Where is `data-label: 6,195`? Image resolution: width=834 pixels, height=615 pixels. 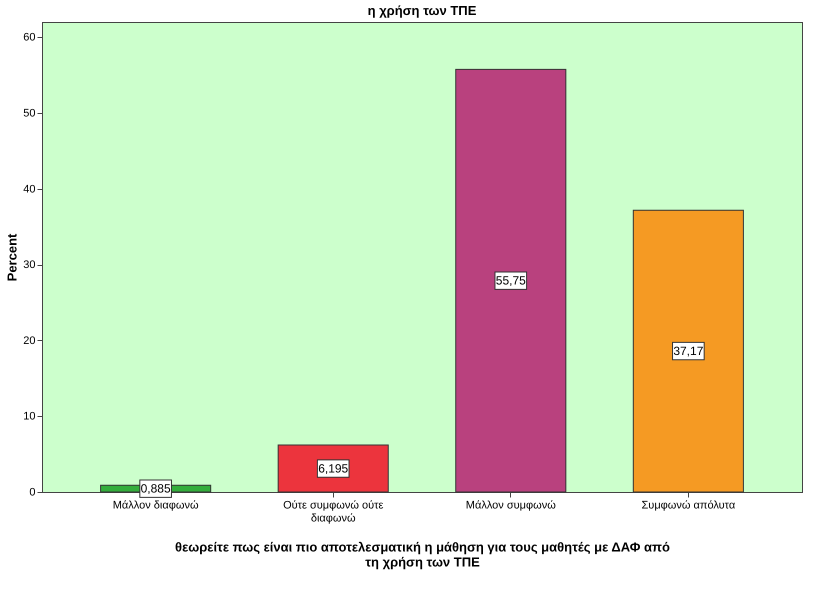 data-label: 6,195 is located at coordinates (333, 469).